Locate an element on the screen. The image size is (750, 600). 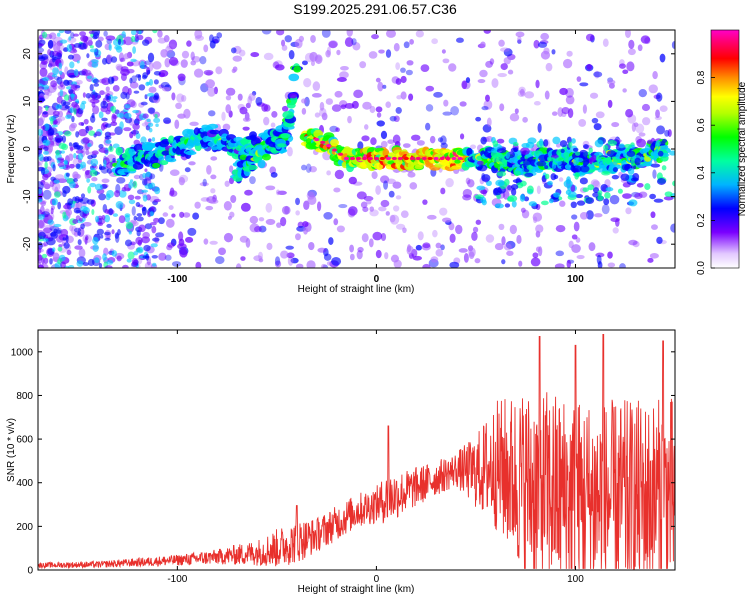
spectrogram-x-label: Height of straight line (km) is located at coordinates (356, 289).